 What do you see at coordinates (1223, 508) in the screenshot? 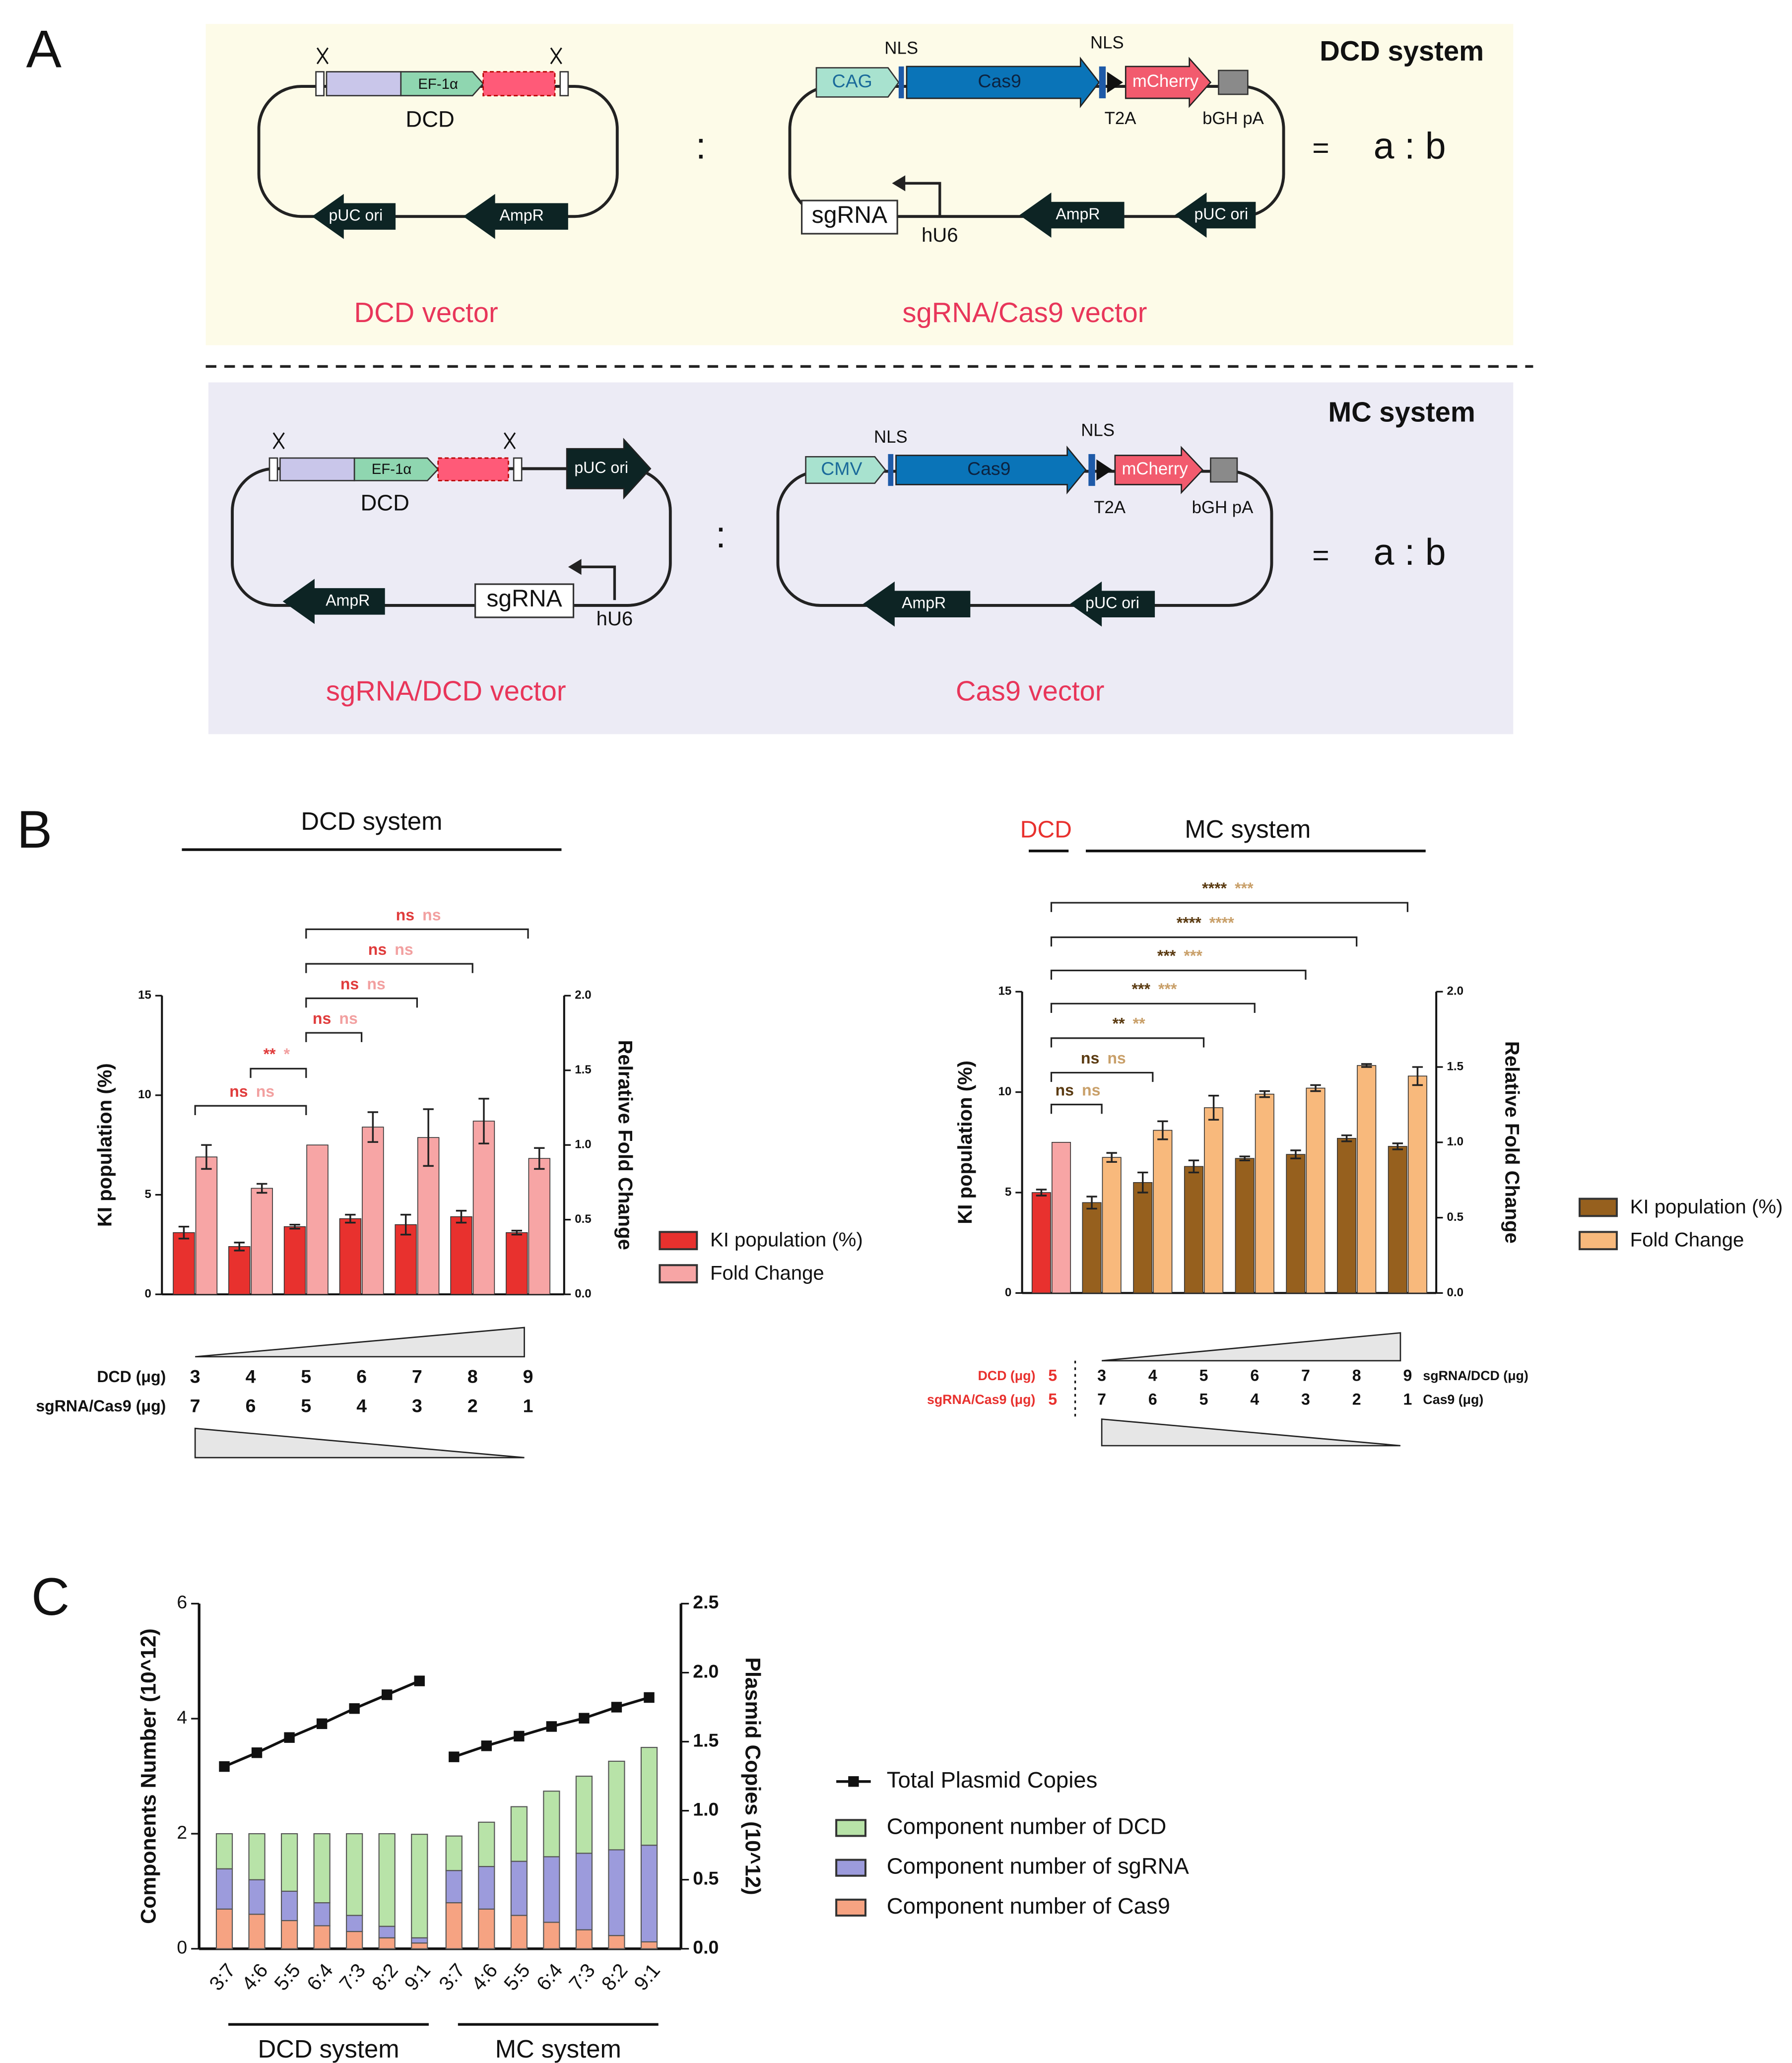
I see `label: bGH pA` at bounding box center [1223, 508].